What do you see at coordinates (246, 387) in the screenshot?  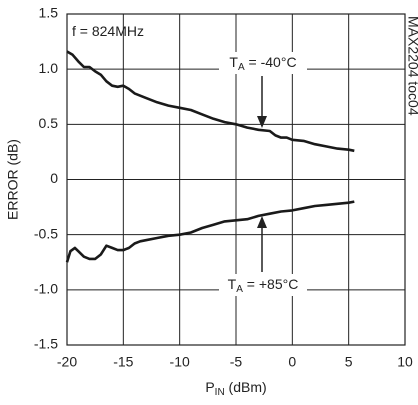 I see `x-axis-label-rest: (dBm)` at bounding box center [246, 387].